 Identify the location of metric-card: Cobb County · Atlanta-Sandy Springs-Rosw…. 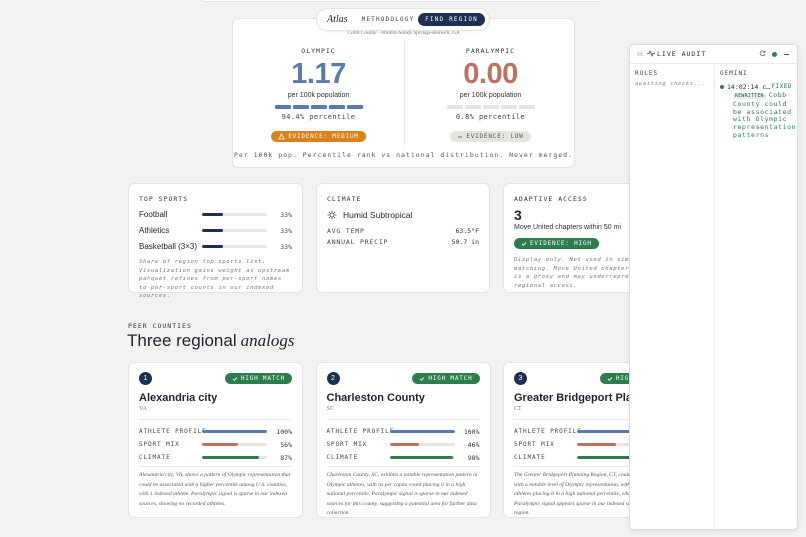
(403, 93).